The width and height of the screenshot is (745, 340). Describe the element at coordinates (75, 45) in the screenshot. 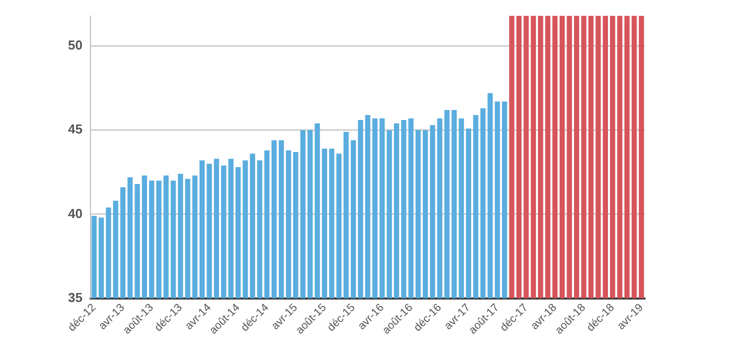

I see `y-tick-label: 50` at that location.